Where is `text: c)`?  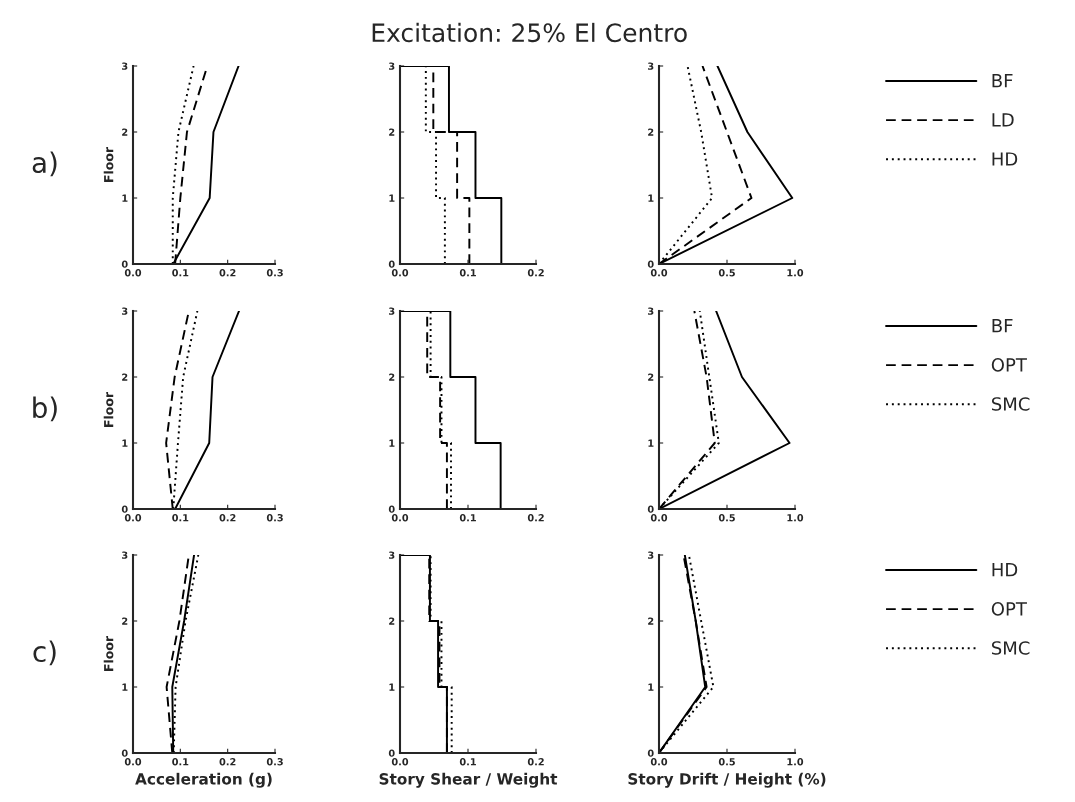
text: c) is located at coordinates (44, 653).